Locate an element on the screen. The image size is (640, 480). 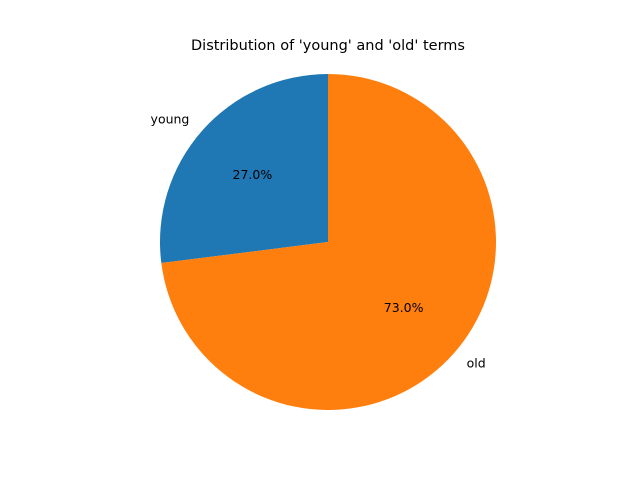
slice-label-young: young is located at coordinates (170, 118).